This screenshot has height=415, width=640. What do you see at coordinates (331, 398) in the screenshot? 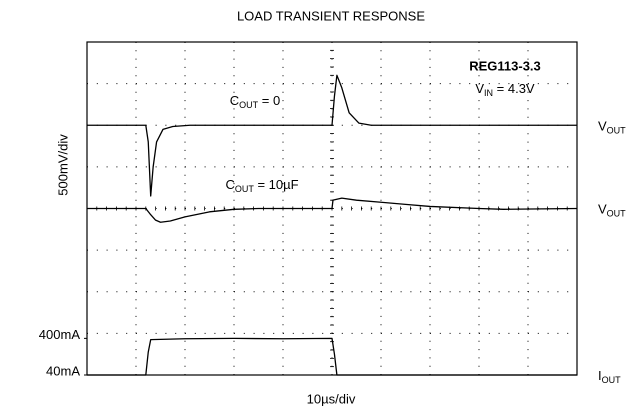
I see `x-axis-label: 10µs/div` at bounding box center [331, 398].